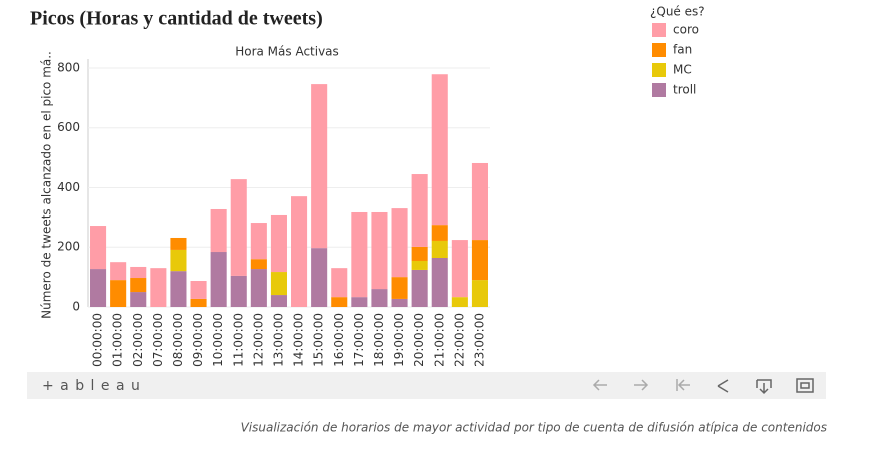  I want to click on x-tick-label: 11:00:00, so click(238, 340).